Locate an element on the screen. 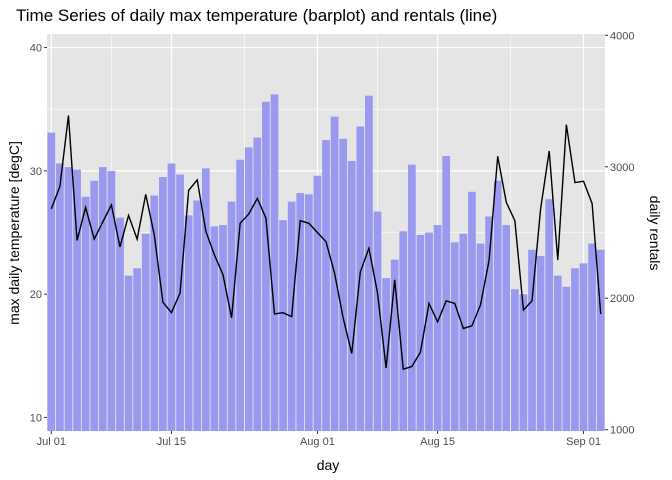 Image resolution: width=672 pixels, height=480 pixels. y-tick-label: 10 is located at coordinates (36, 418).